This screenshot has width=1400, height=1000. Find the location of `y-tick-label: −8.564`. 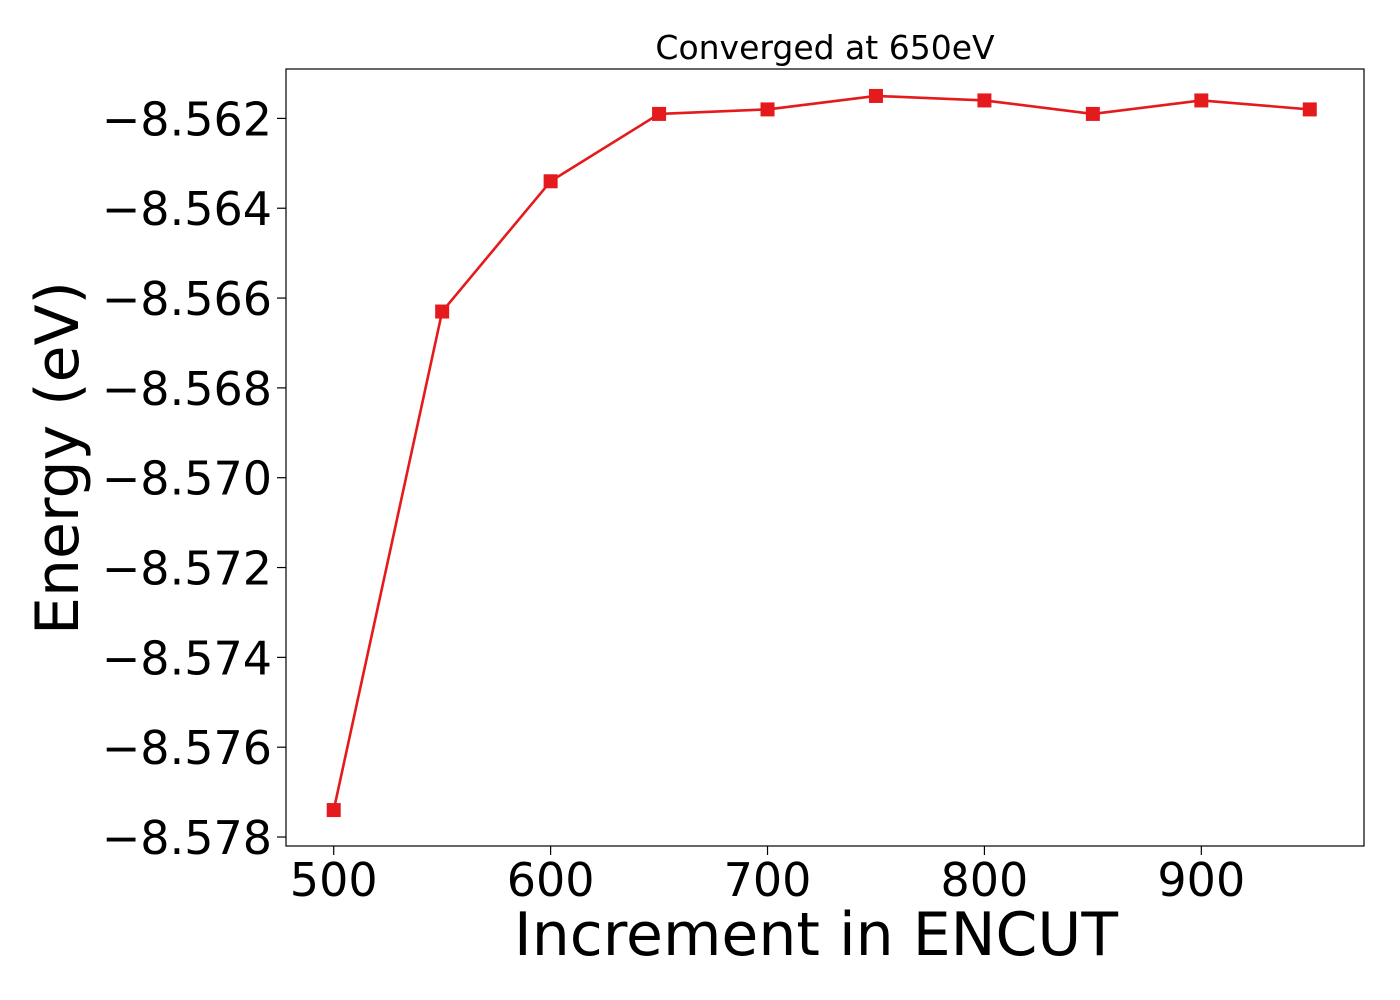

y-tick-label: −8.564 is located at coordinates (187, 209).